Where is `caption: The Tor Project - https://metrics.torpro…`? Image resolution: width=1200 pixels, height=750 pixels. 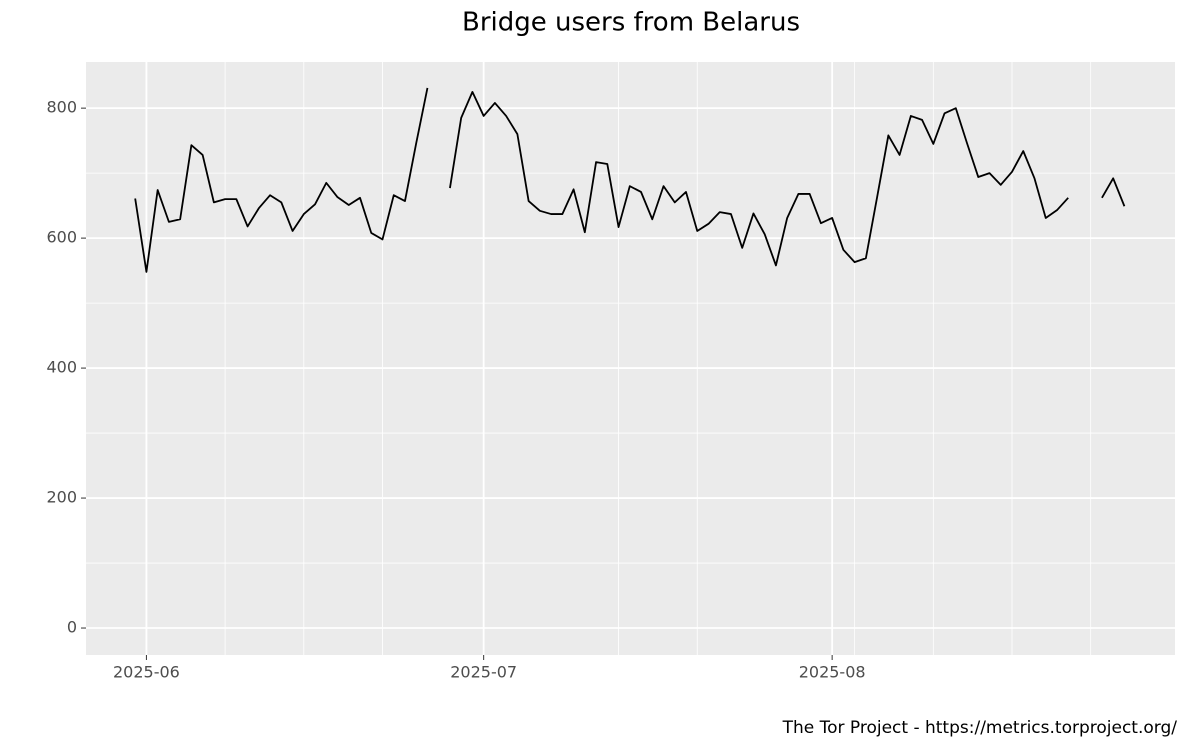 caption: The Tor Project - https://metrics.torpro… is located at coordinates (980, 728).